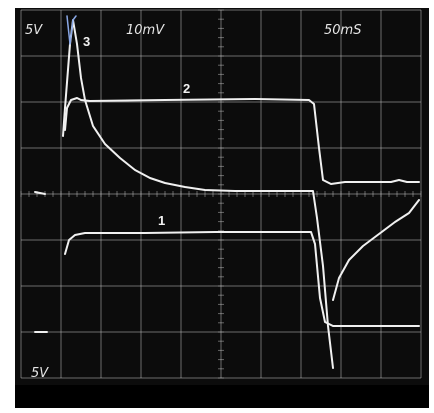 The width and height of the screenshot is (434, 413). I want to click on trace-1-recovery, so click(376, 250).